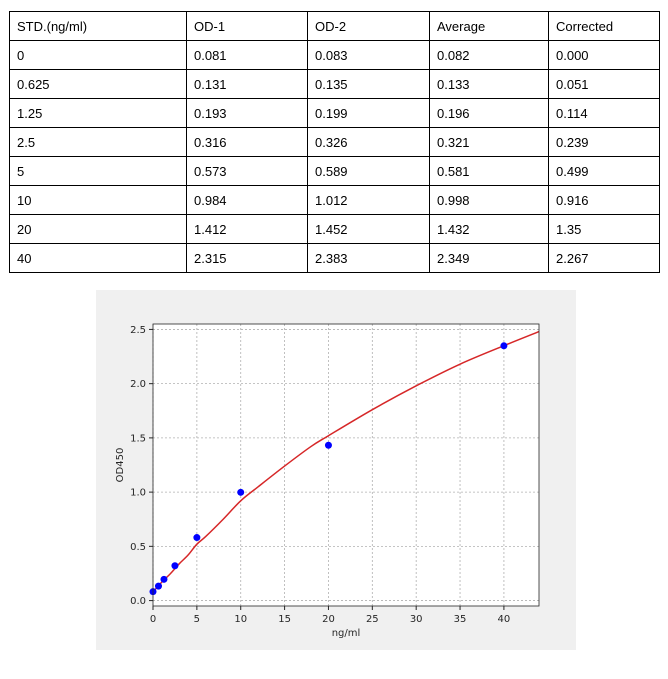  What do you see at coordinates (489, 258) in the screenshot?
I see `table-cell: 2.349` at bounding box center [489, 258].